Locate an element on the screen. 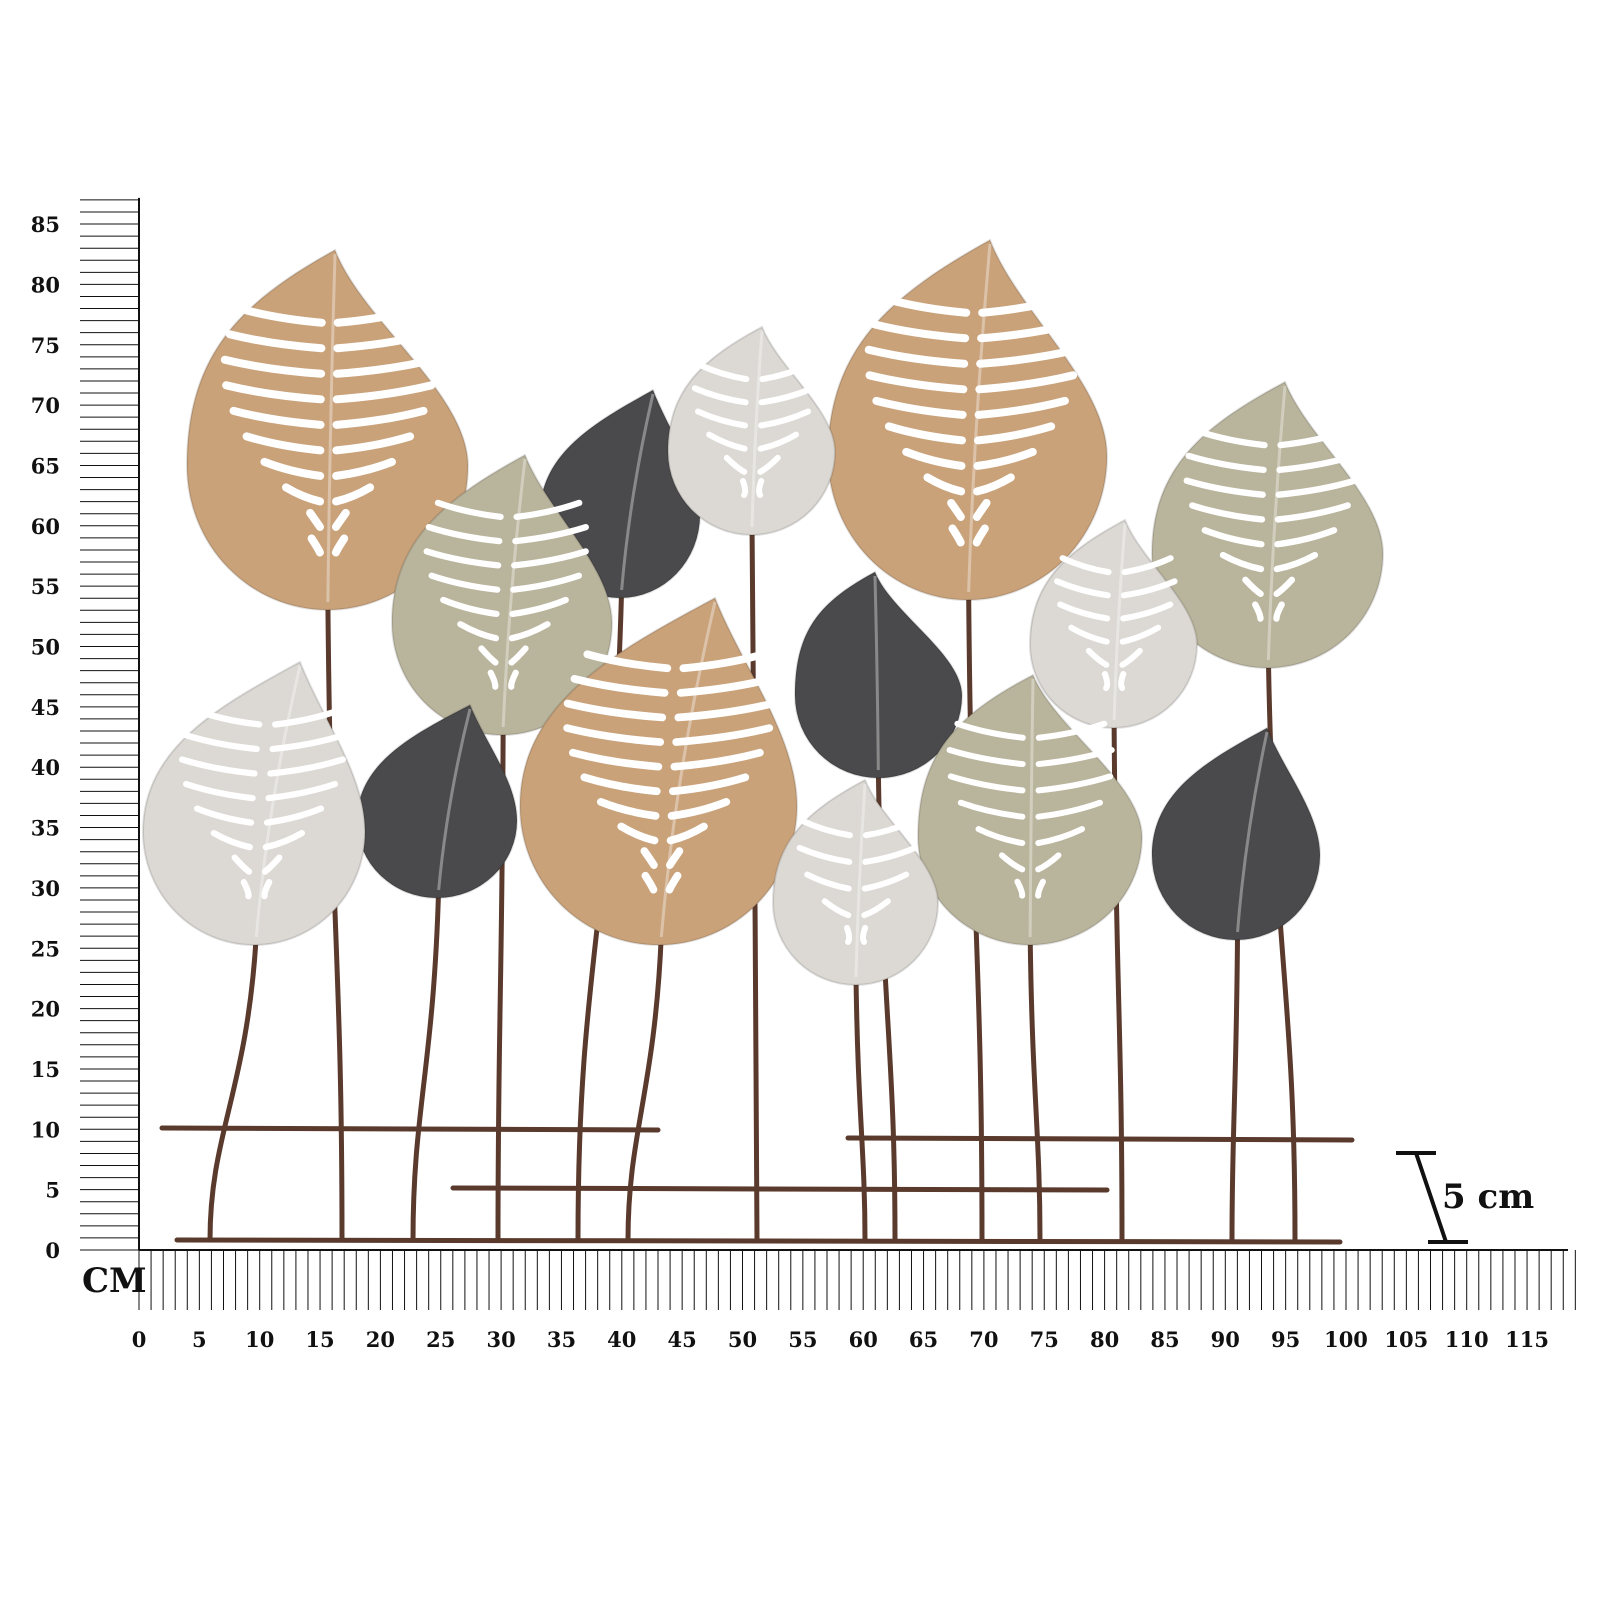 The width and height of the screenshot is (1600, 1600). base-bar is located at coordinates (1100, 1139).